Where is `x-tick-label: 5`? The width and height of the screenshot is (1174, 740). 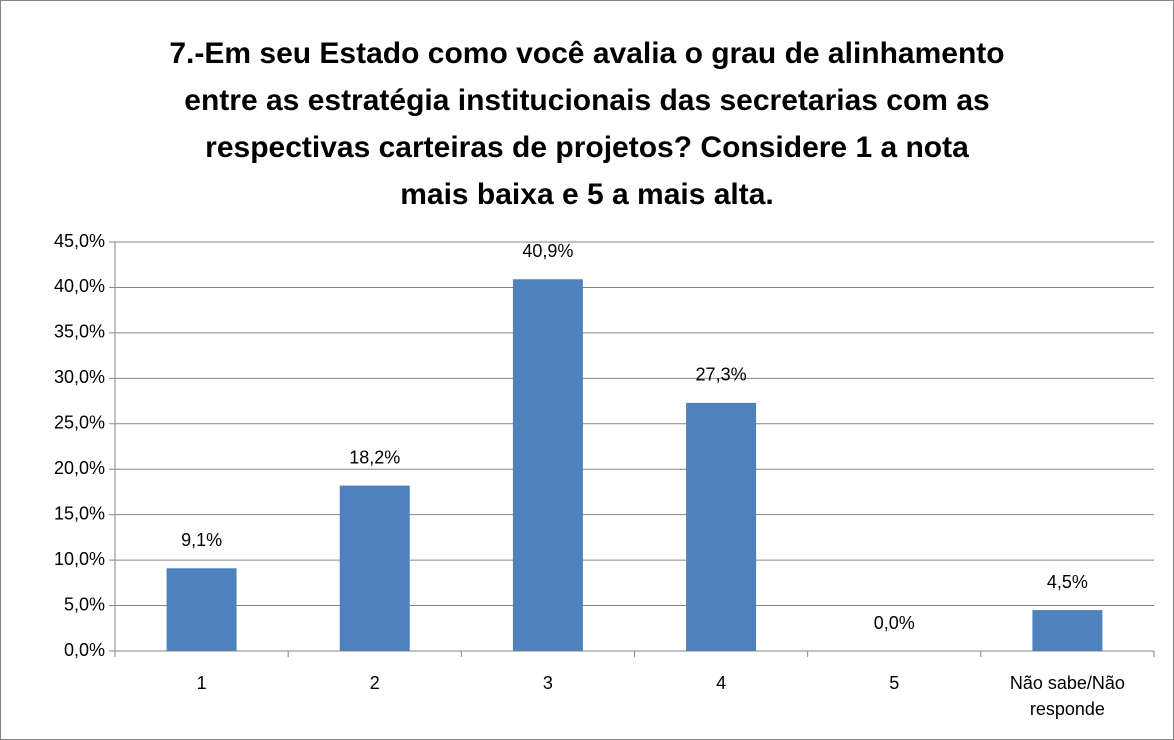
x-tick-label: 5 is located at coordinates (894, 683).